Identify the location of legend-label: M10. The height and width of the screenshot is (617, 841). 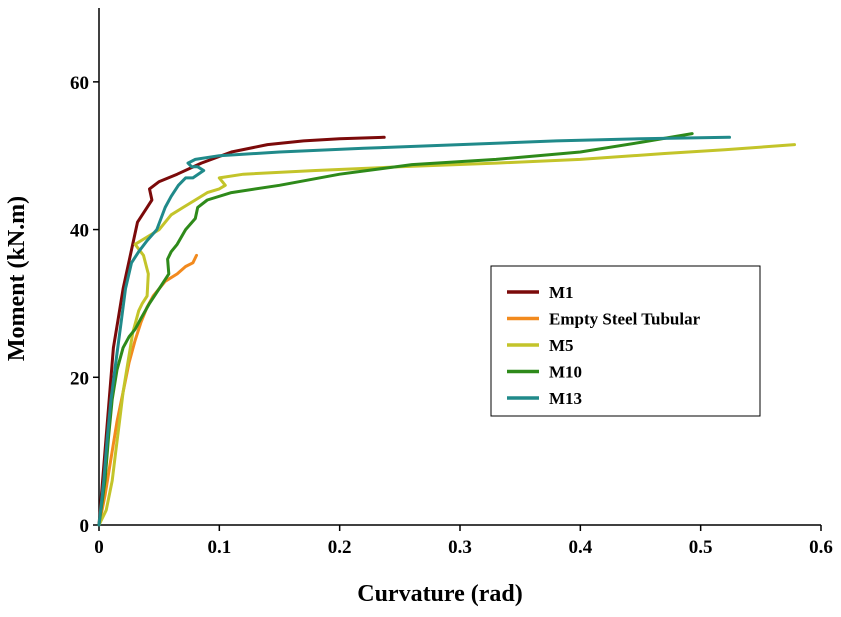
(565, 372).